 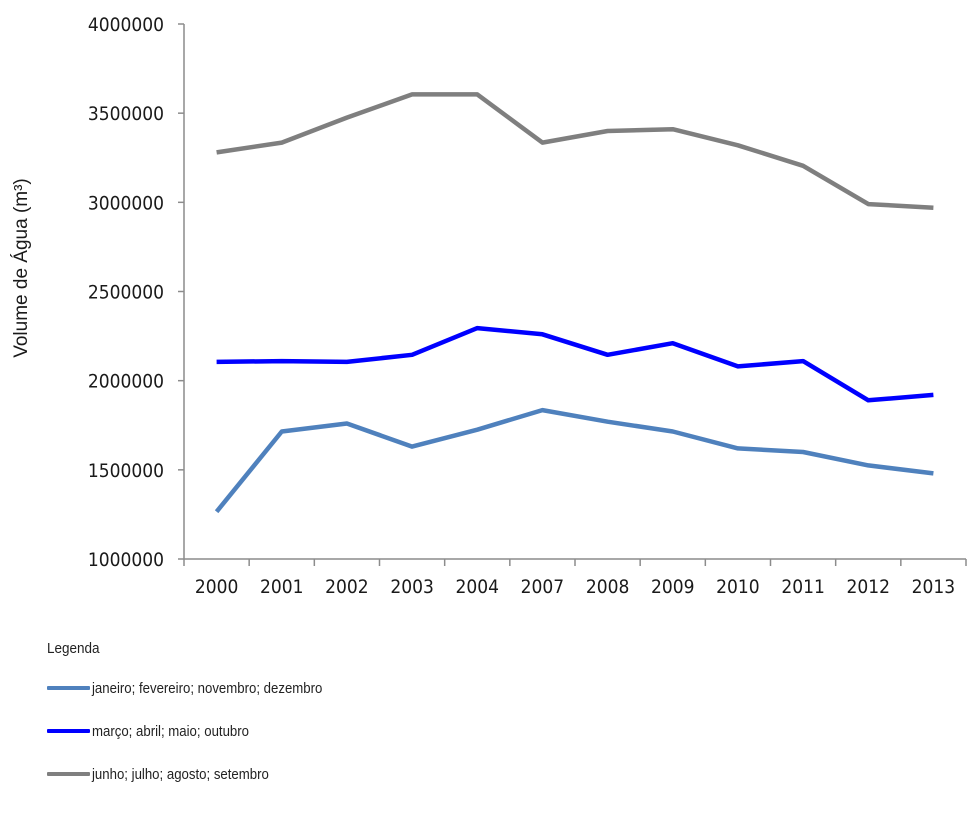 What do you see at coordinates (738, 587) in the screenshot?
I see `x-tick-label: 2010` at bounding box center [738, 587].